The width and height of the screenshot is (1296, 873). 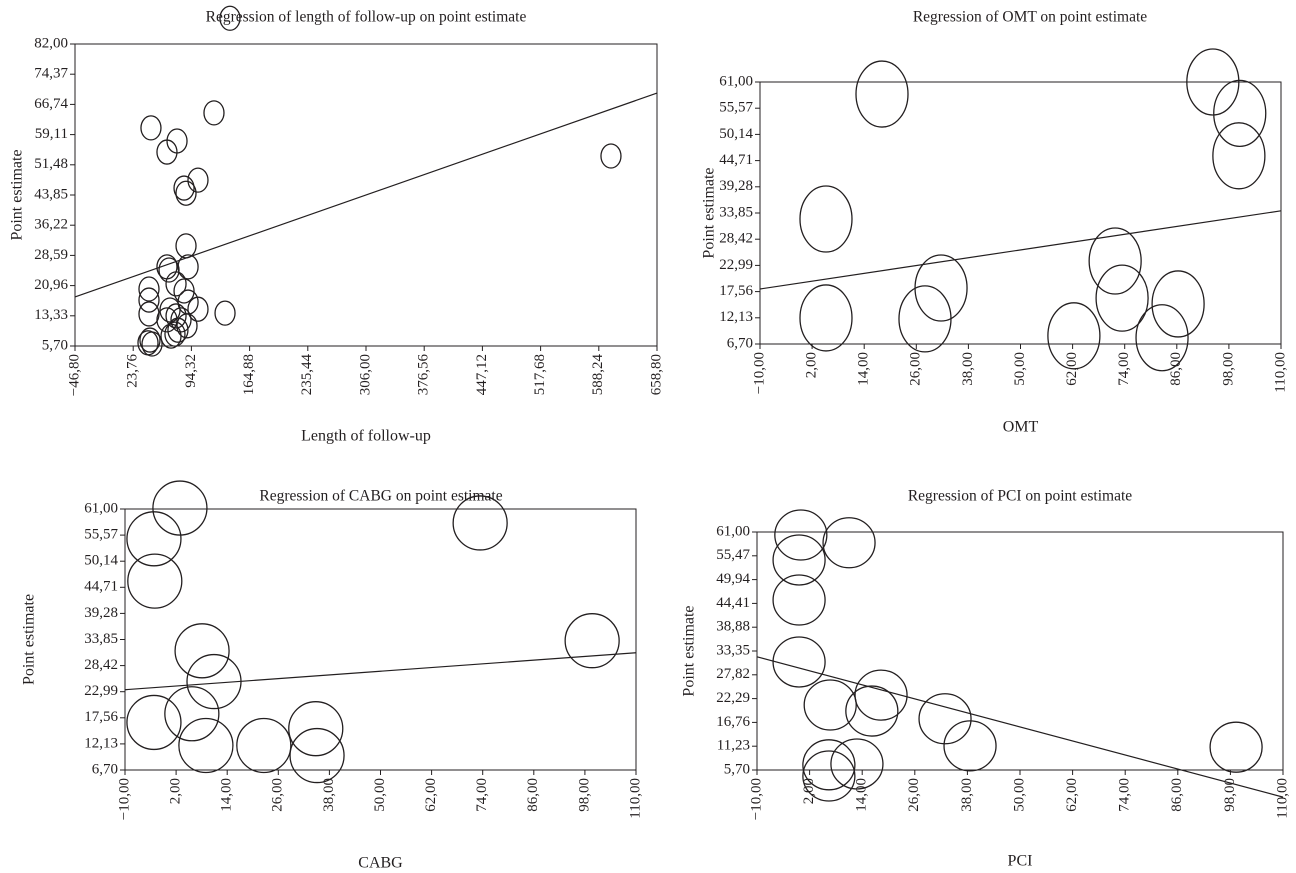 I want to click on x-tick-label: −46,80, so click(x=74, y=375).